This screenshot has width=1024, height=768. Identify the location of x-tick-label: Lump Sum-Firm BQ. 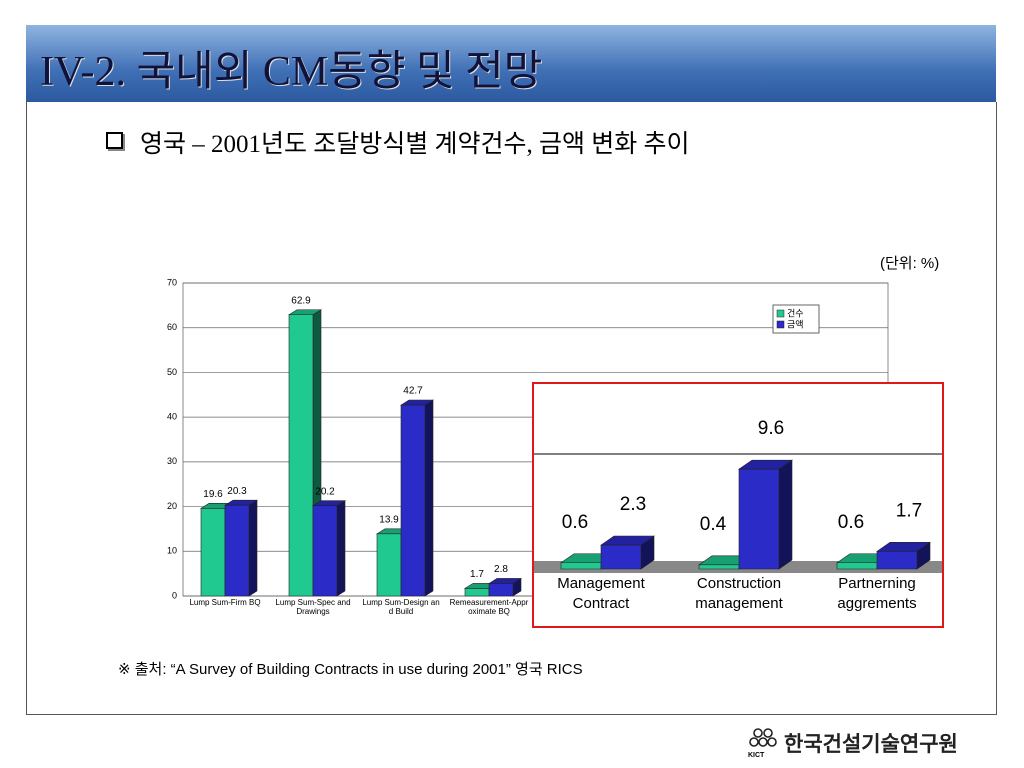
(225, 602).